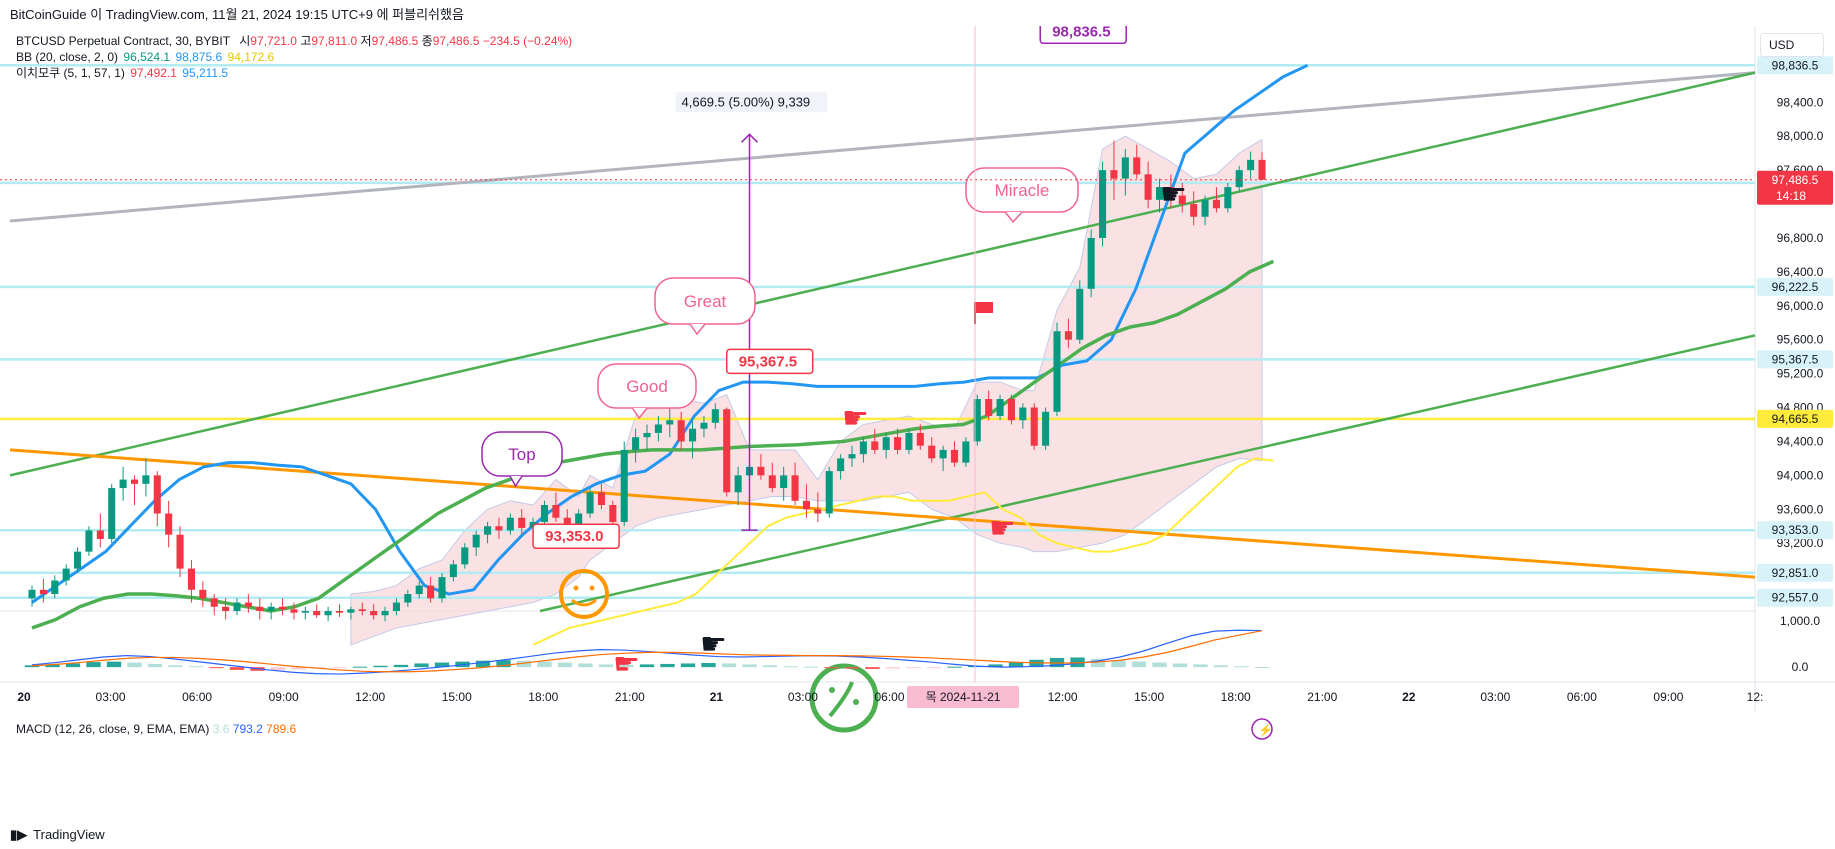 This screenshot has height=849, width=1835. I want to click on ichimoku-label: 이치모쿠 (5, 1, 57, 1), so click(70, 73).